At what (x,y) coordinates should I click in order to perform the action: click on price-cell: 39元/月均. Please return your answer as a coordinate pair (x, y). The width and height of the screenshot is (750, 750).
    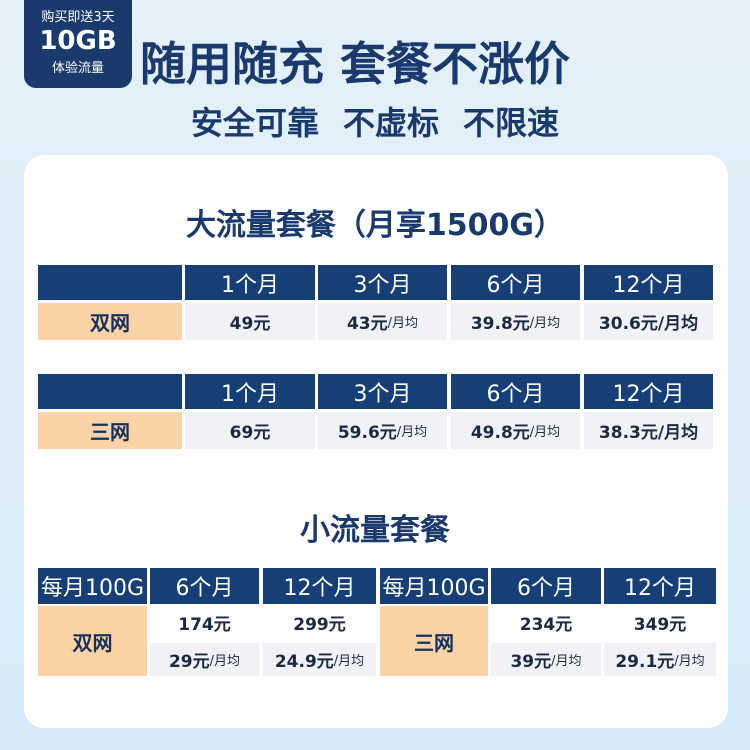
    Looking at the image, I should click on (546, 659).